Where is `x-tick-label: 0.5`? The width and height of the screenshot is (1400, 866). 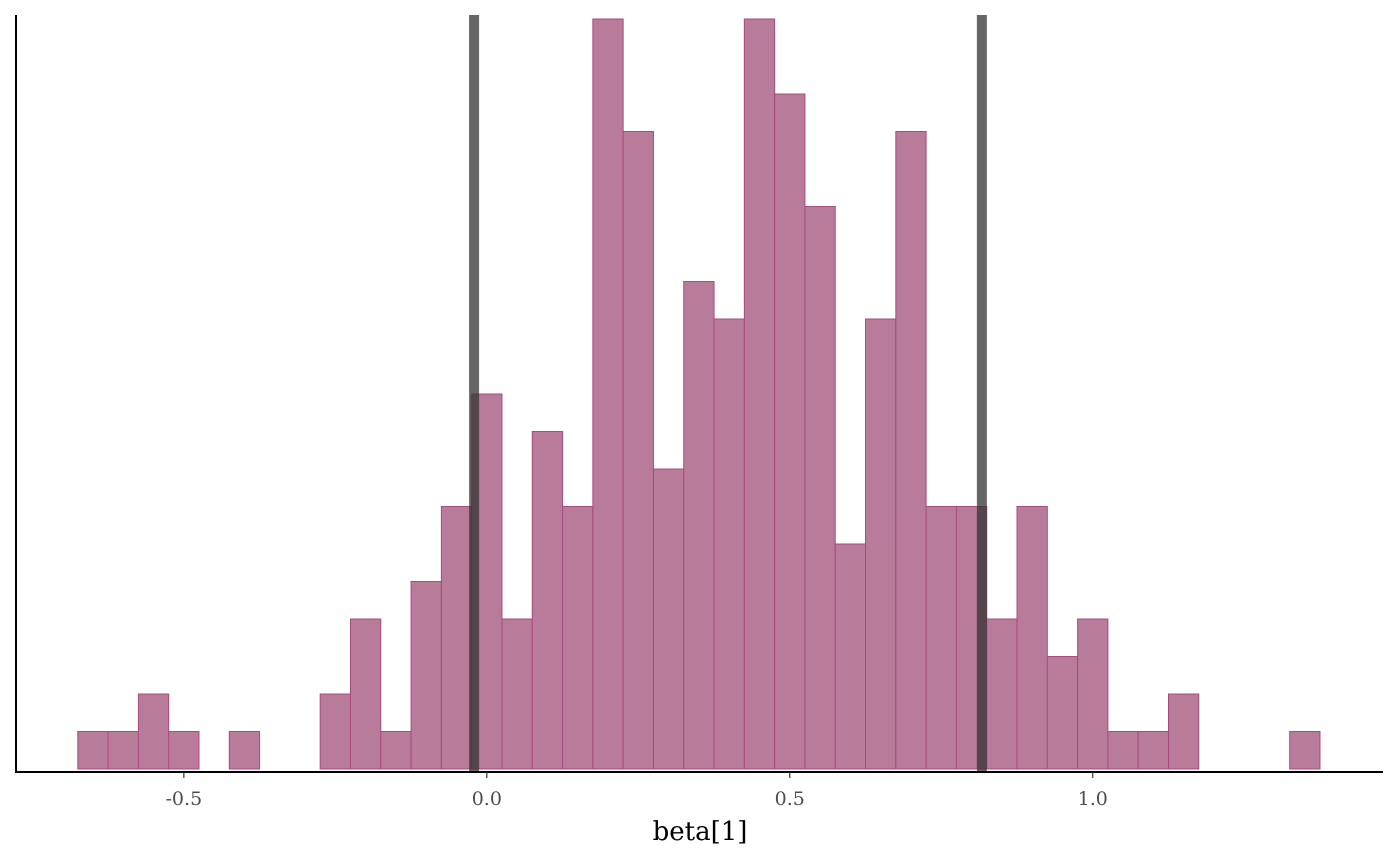 x-tick-label: 0.5 is located at coordinates (790, 799).